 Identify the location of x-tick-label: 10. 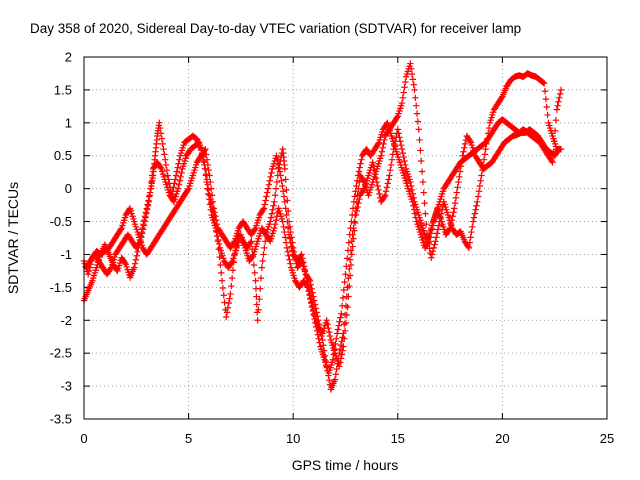
(293, 438).